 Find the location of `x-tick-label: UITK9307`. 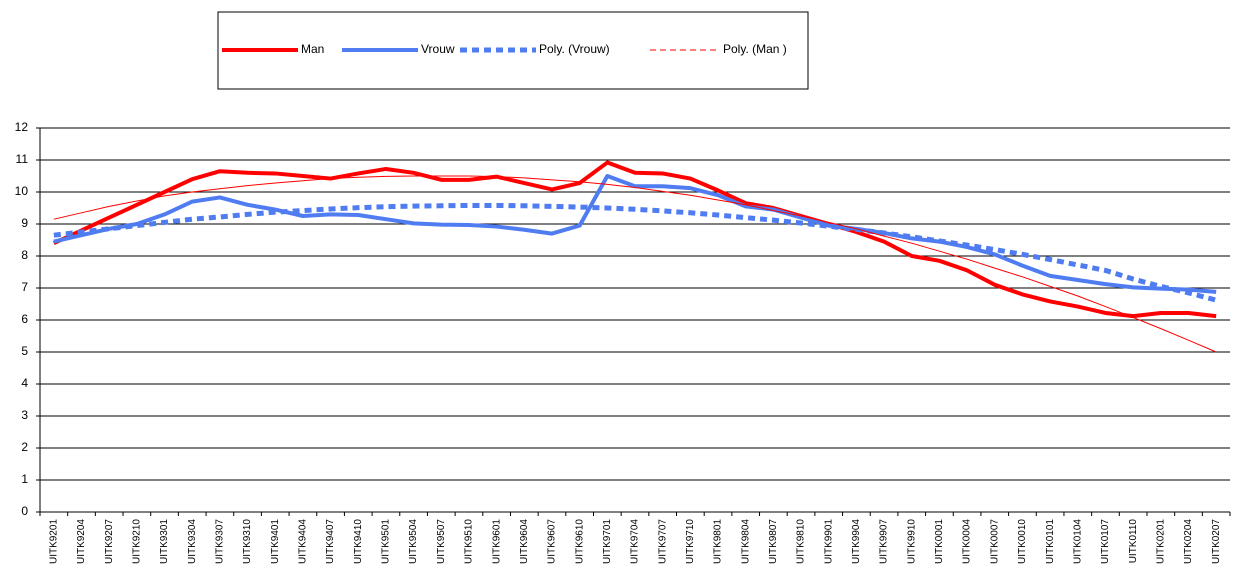

x-tick-label: UITK9307 is located at coordinates (220, 541).